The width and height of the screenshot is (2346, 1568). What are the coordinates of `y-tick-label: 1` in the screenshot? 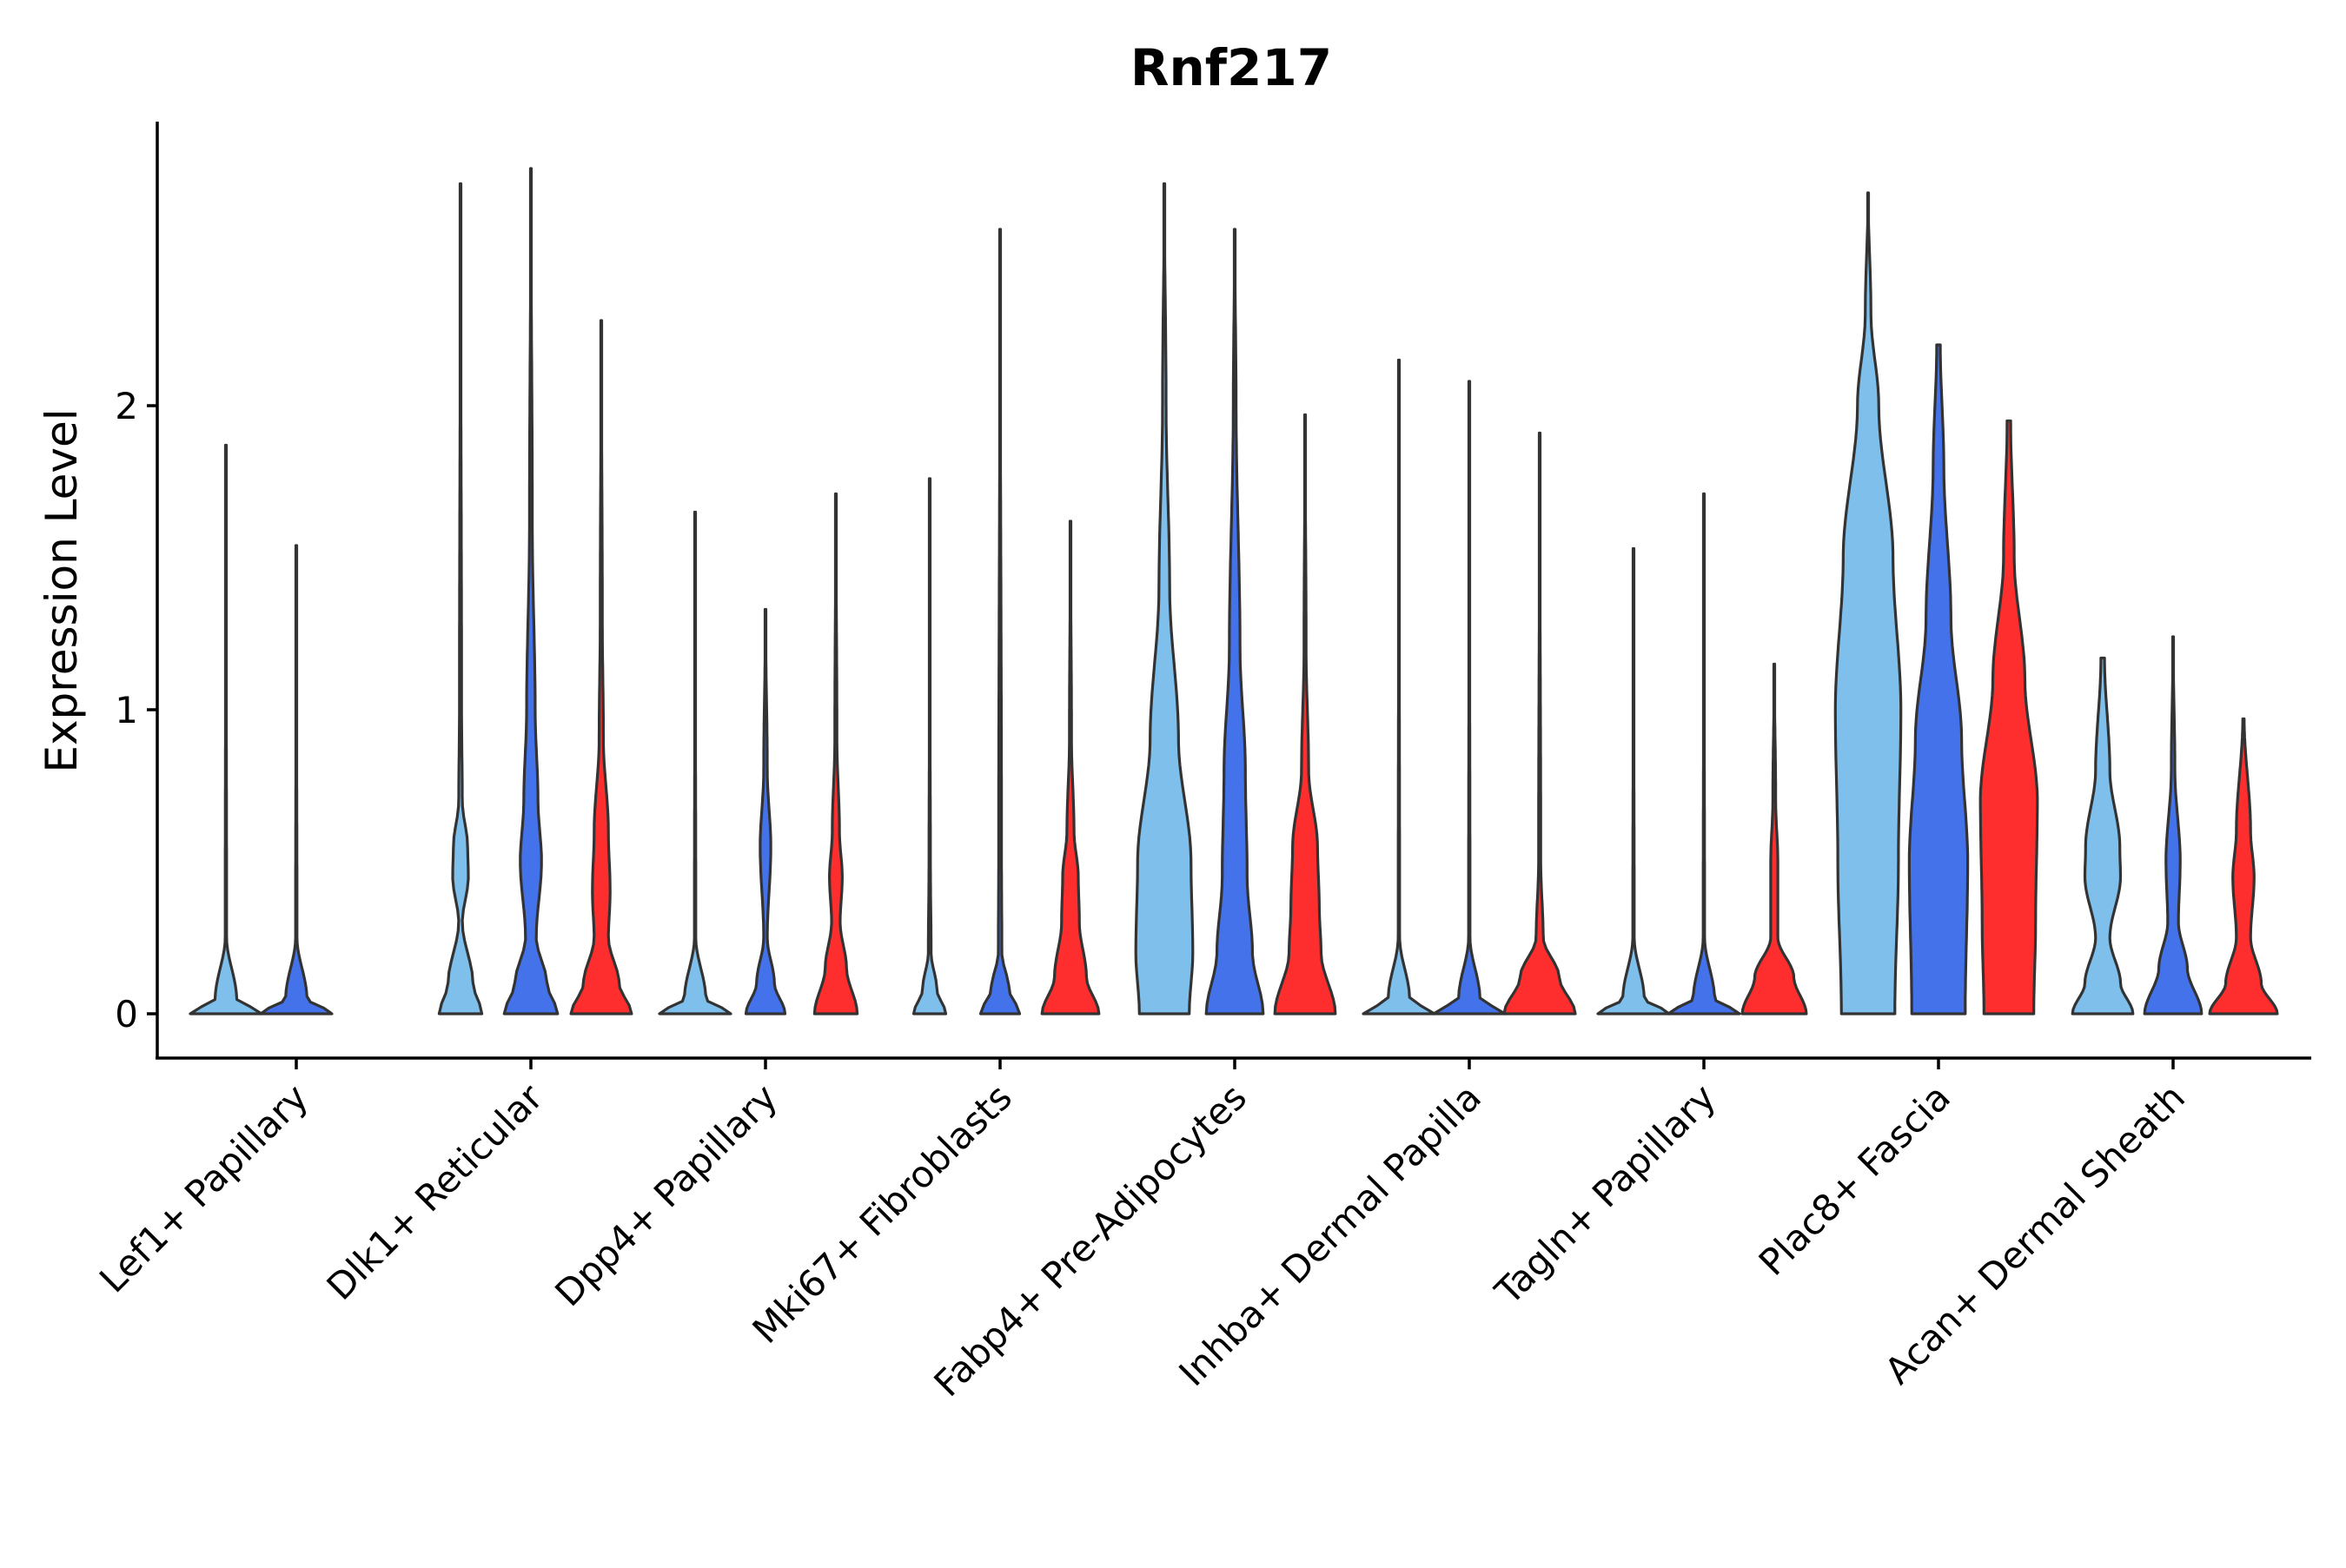 It's located at (127, 710).